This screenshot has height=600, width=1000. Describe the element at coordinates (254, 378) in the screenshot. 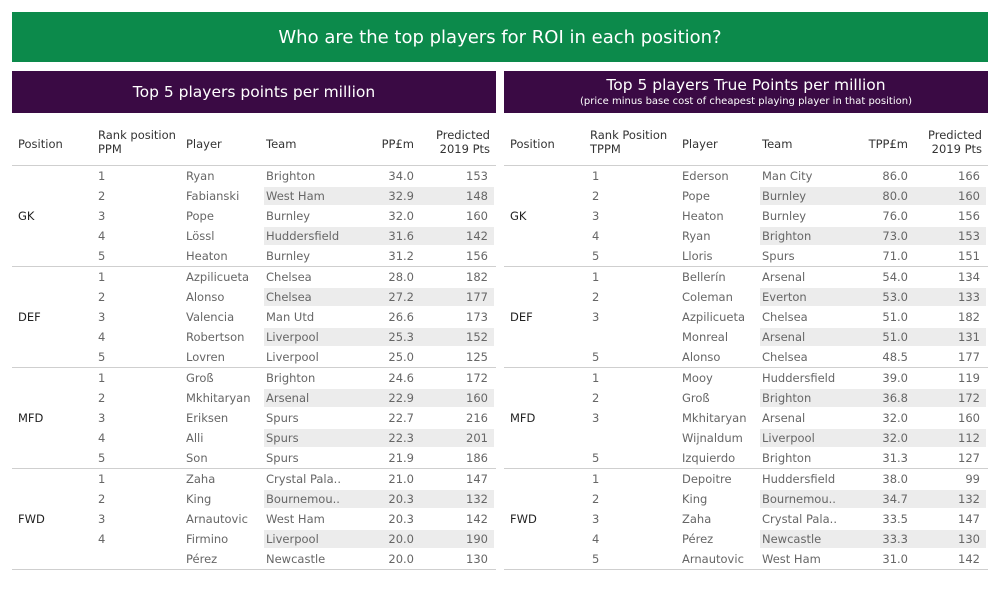

I see `table-row: 1 Groß Brighton 24.6 172` at that location.